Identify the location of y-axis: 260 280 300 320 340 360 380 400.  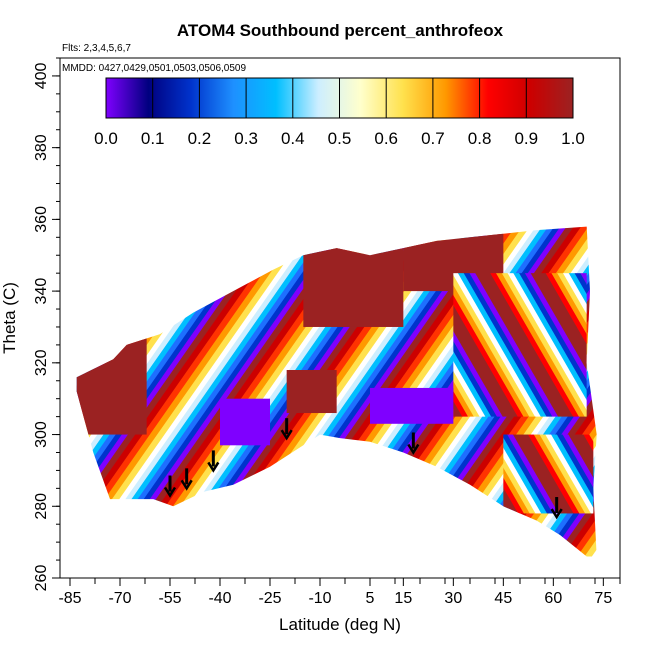
(46, 324).